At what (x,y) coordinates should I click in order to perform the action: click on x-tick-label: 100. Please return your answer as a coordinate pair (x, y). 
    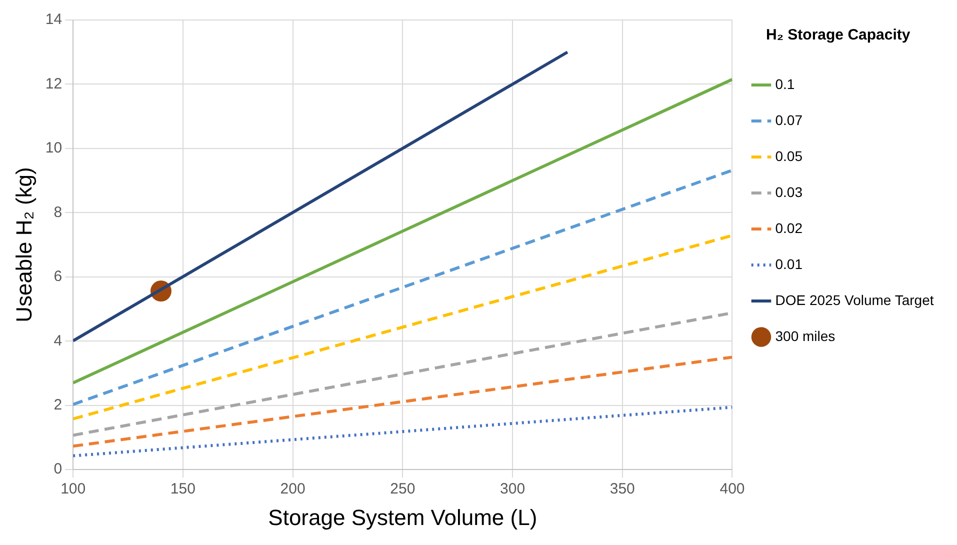
    Looking at the image, I should click on (73, 489).